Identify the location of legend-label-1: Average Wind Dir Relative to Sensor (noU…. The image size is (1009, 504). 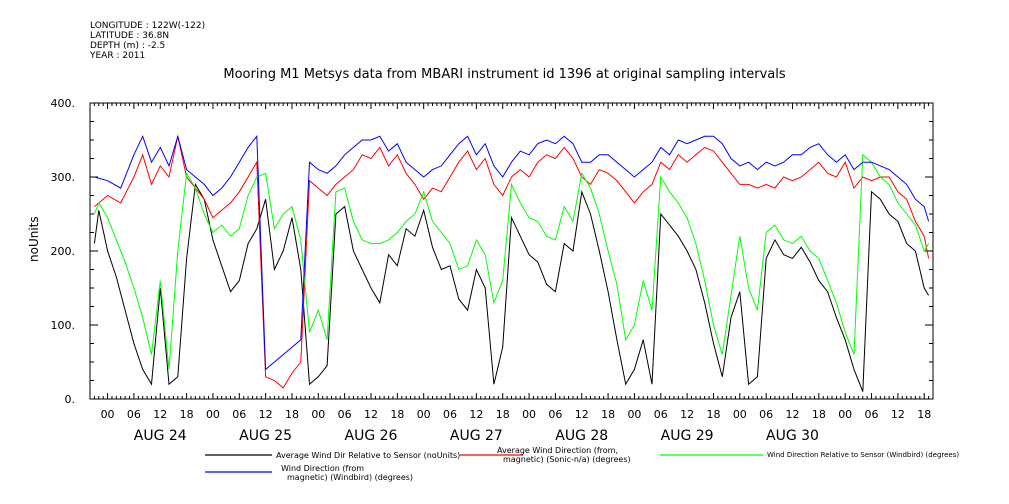
(368, 455).